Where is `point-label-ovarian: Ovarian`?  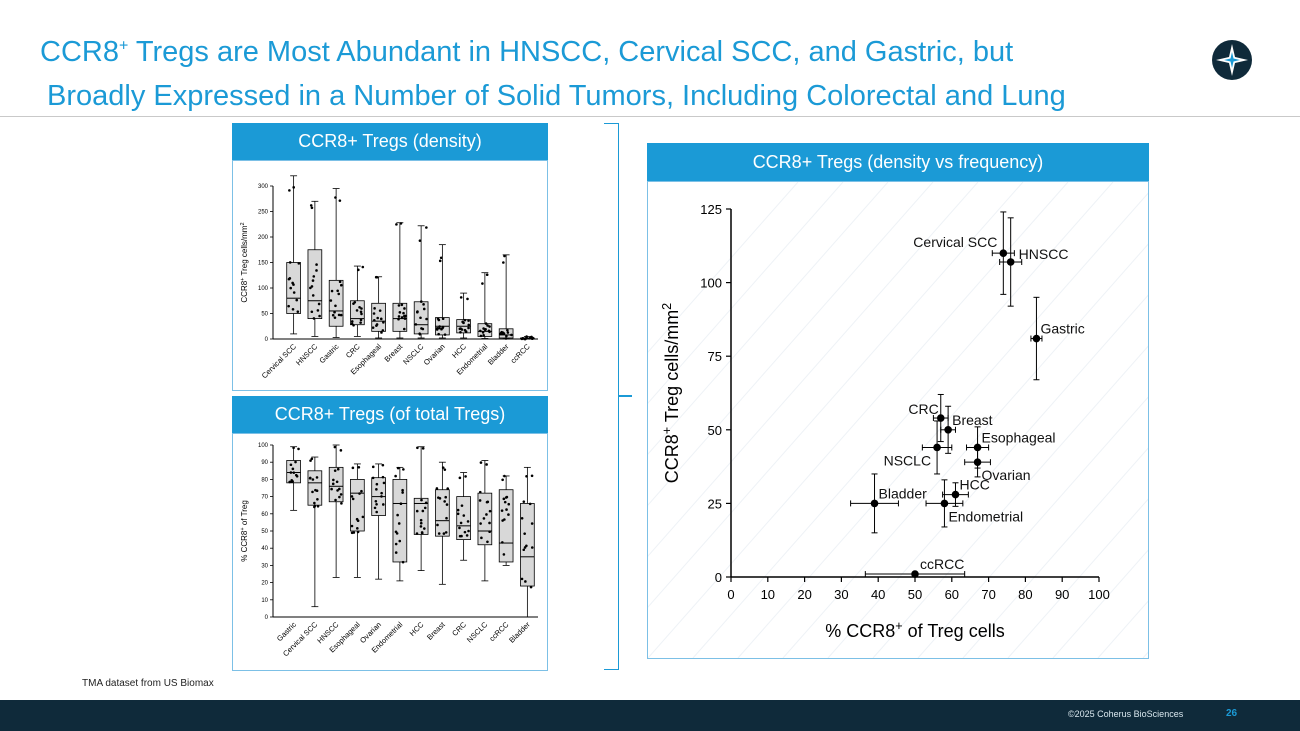
point-label-ovarian: Ovarian is located at coordinates (1006, 475).